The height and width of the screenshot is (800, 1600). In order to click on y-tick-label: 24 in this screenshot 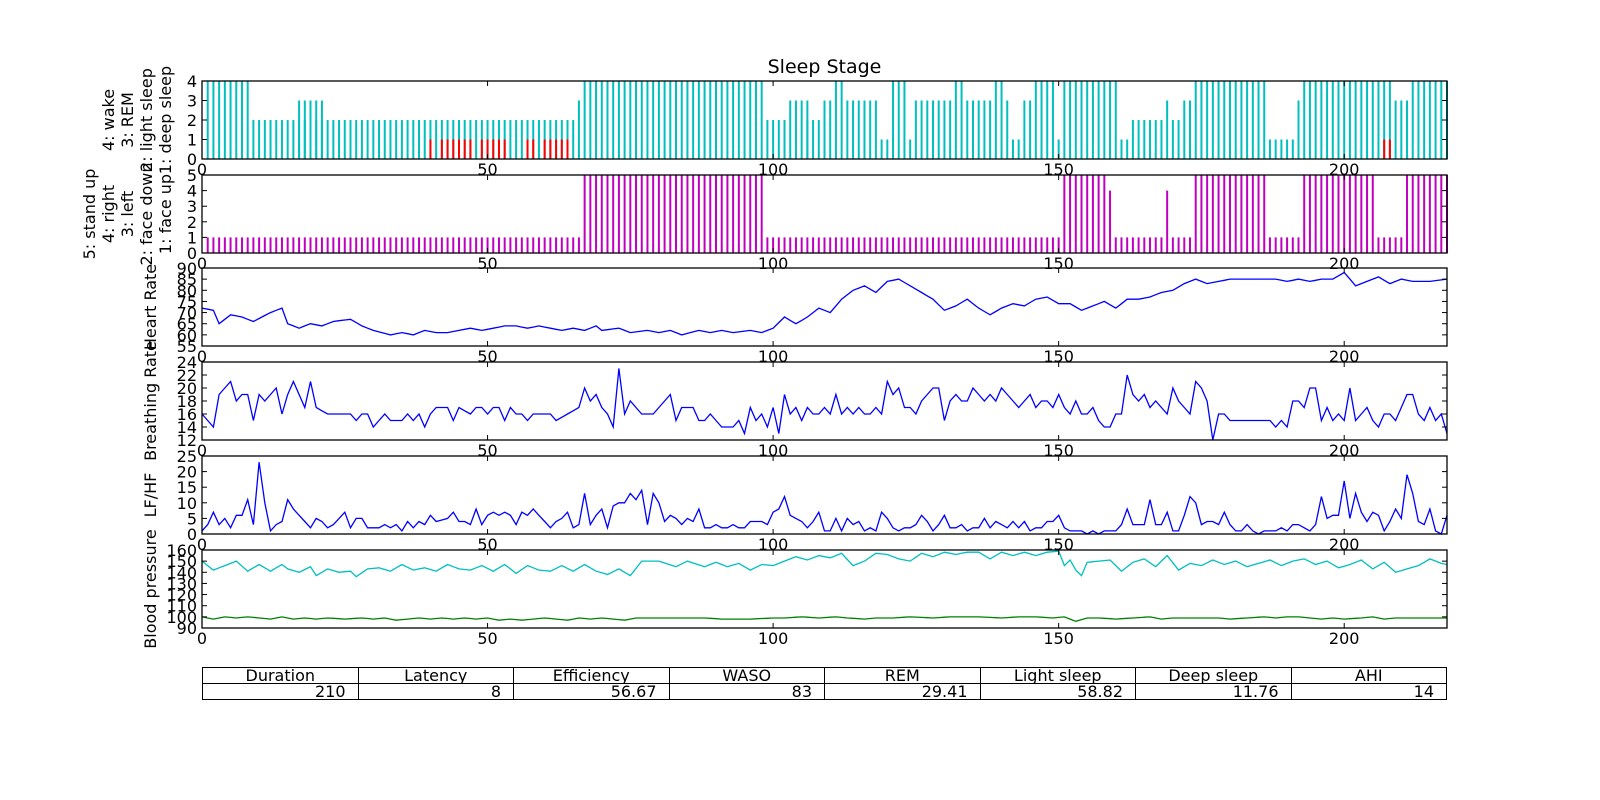, I will do `click(187, 362)`.